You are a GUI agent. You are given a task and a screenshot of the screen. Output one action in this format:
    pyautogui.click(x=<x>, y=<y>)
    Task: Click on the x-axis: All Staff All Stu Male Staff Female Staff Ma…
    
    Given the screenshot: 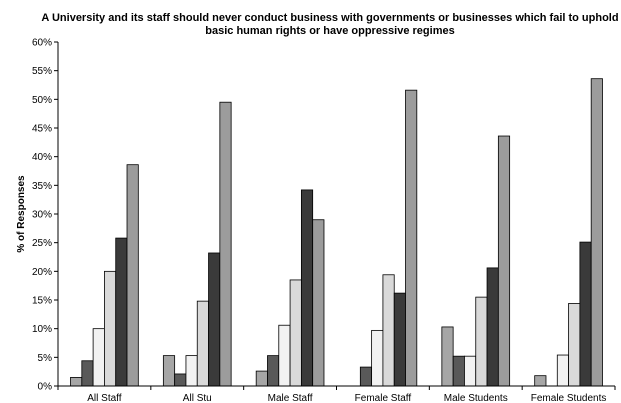 What is the action you would take?
    pyautogui.click(x=336, y=394)
    